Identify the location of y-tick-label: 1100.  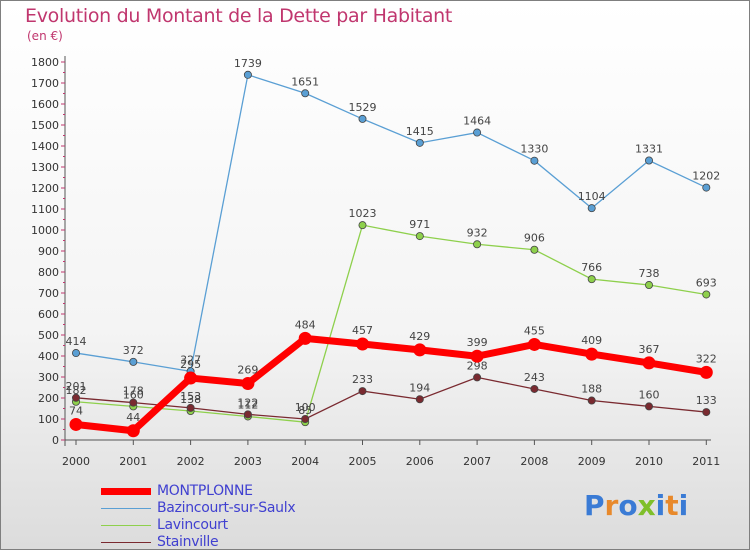
(45, 209).